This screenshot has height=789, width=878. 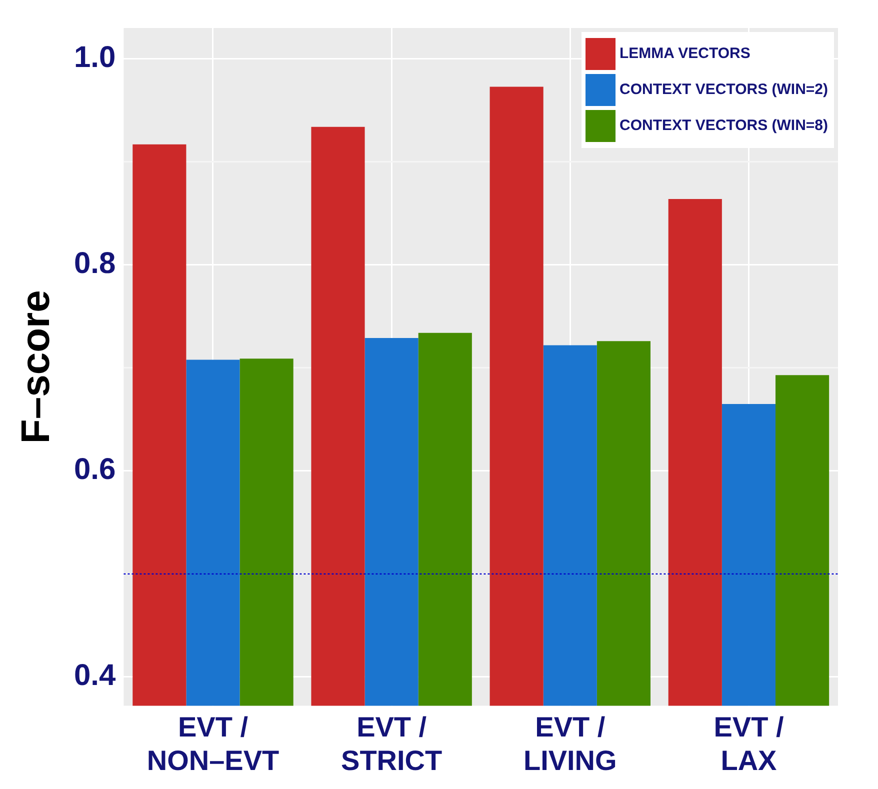 What do you see at coordinates (36, 367) in the screenshot?
I see `y-axis-title: F–score` at bounding box center [36, 367].